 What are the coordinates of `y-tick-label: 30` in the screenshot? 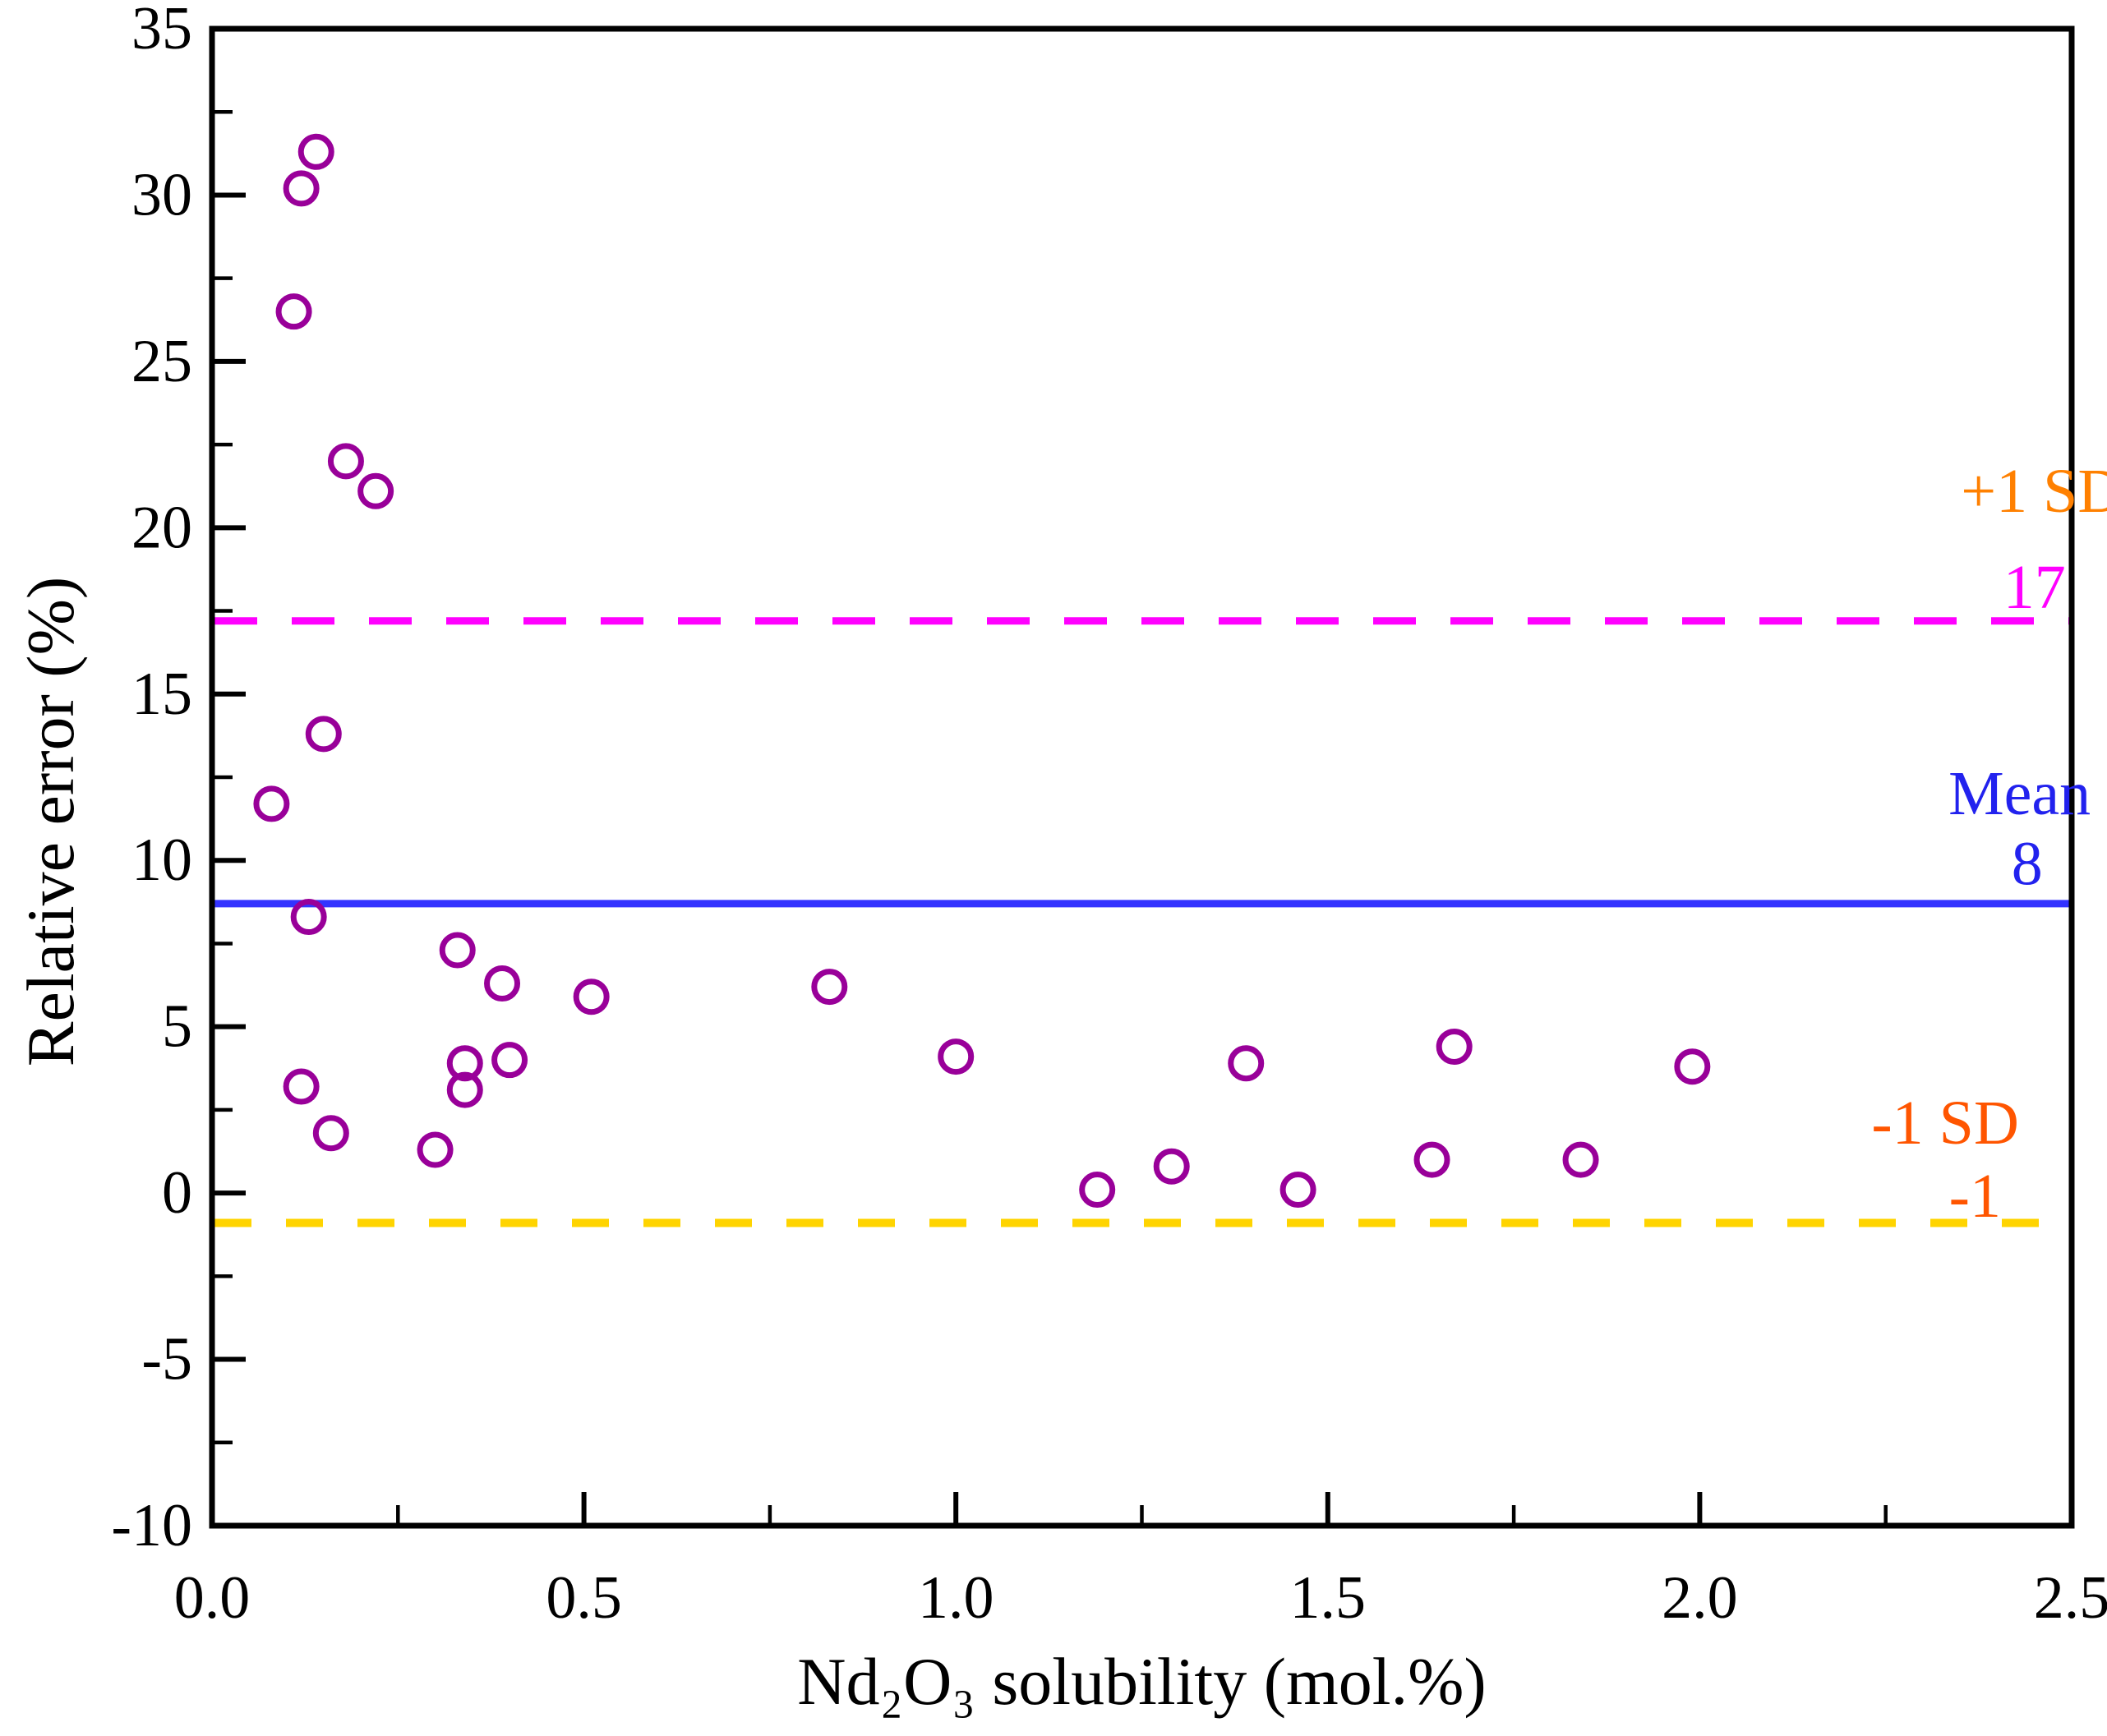 It's located at (161, 194).